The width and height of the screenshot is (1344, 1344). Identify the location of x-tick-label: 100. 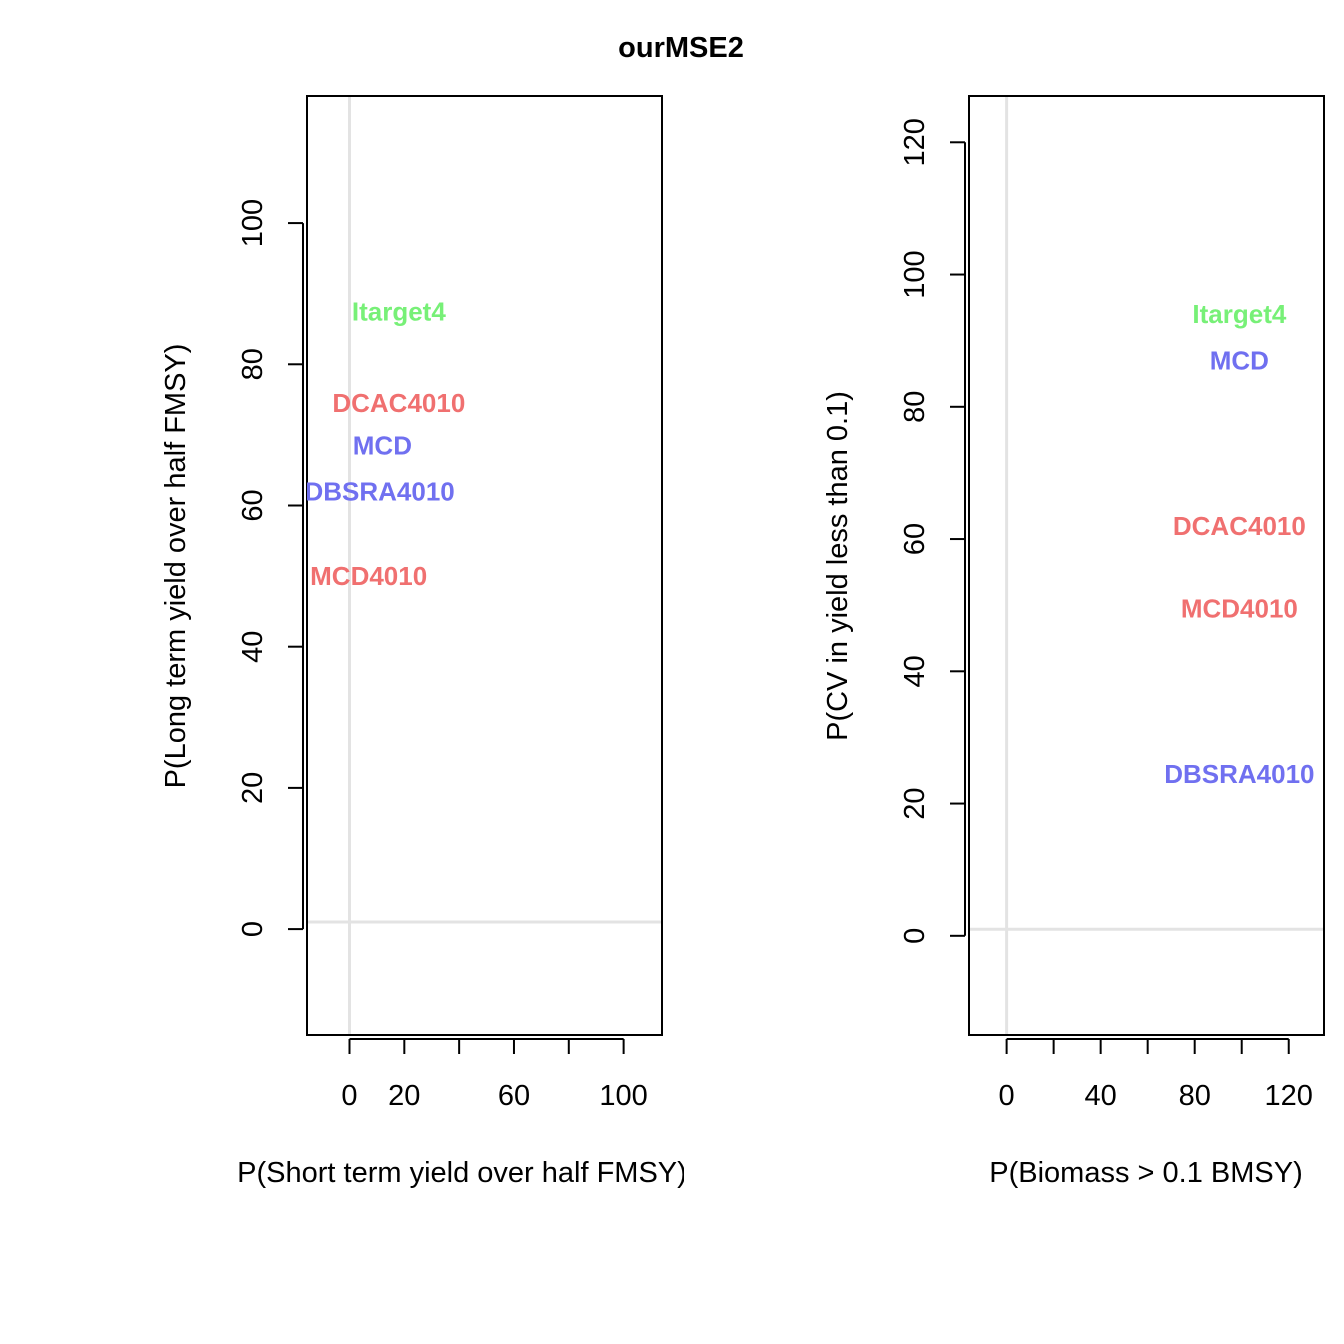
(623, 1096).